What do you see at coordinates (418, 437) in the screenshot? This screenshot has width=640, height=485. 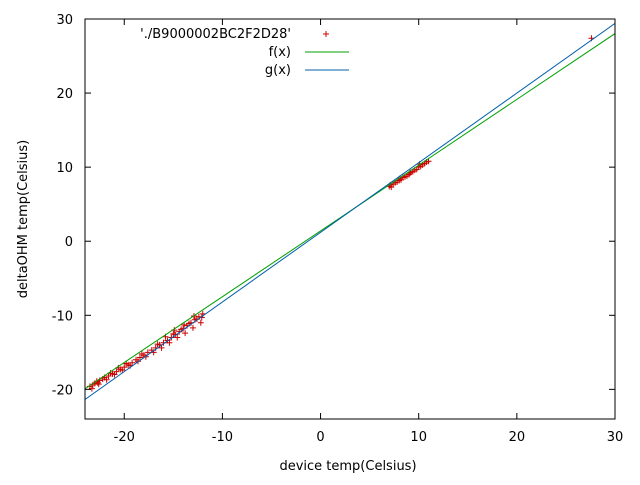 I see `x-tick-label: 10` at bounding box center [418, 437].